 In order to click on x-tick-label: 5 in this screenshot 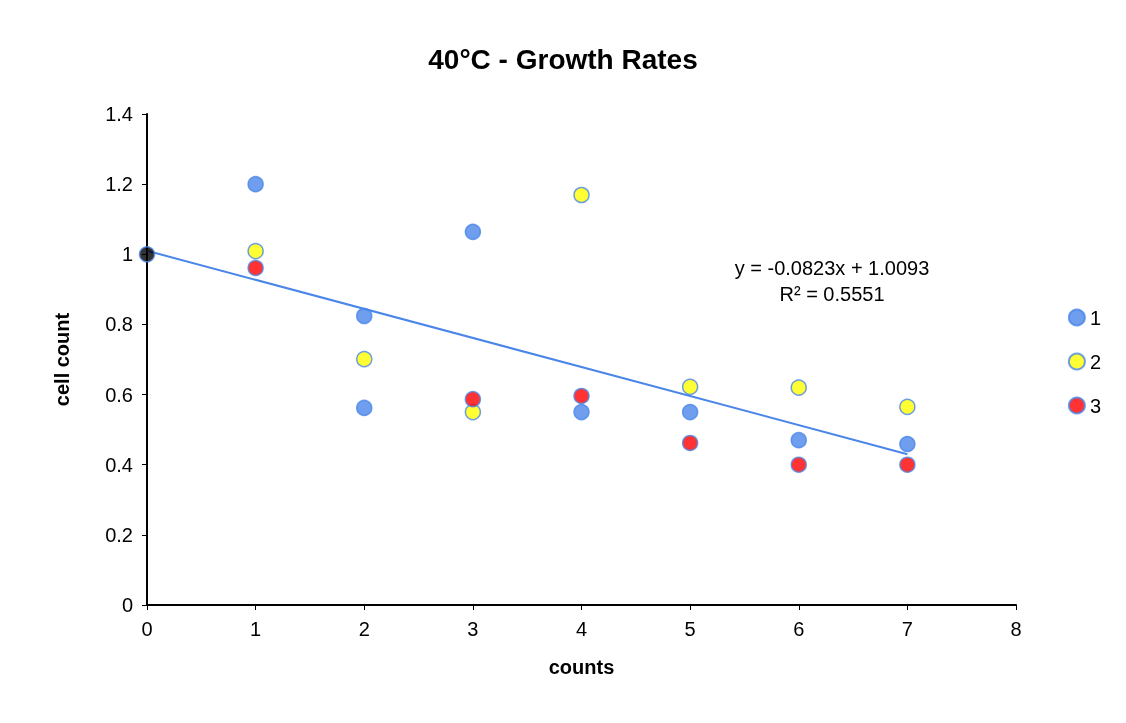, I will do `click(690, 629)`.